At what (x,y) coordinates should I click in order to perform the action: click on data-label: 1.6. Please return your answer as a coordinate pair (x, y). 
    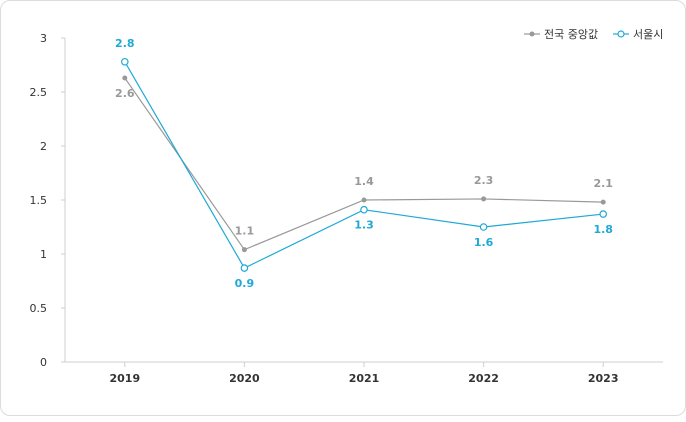
    Looking at the image, I should click on (484, 242).